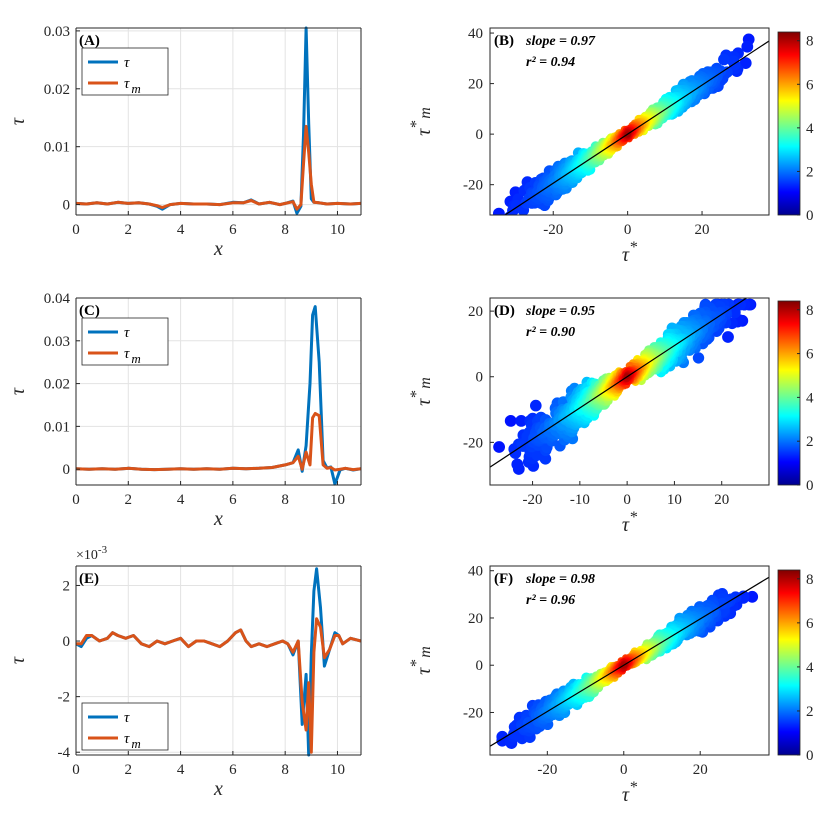 The image size is (831, 821). What do you see at coordinates (64, 698) in the screenshot?
I see `y-tick-label: -2` at bounding box center [64, 698].